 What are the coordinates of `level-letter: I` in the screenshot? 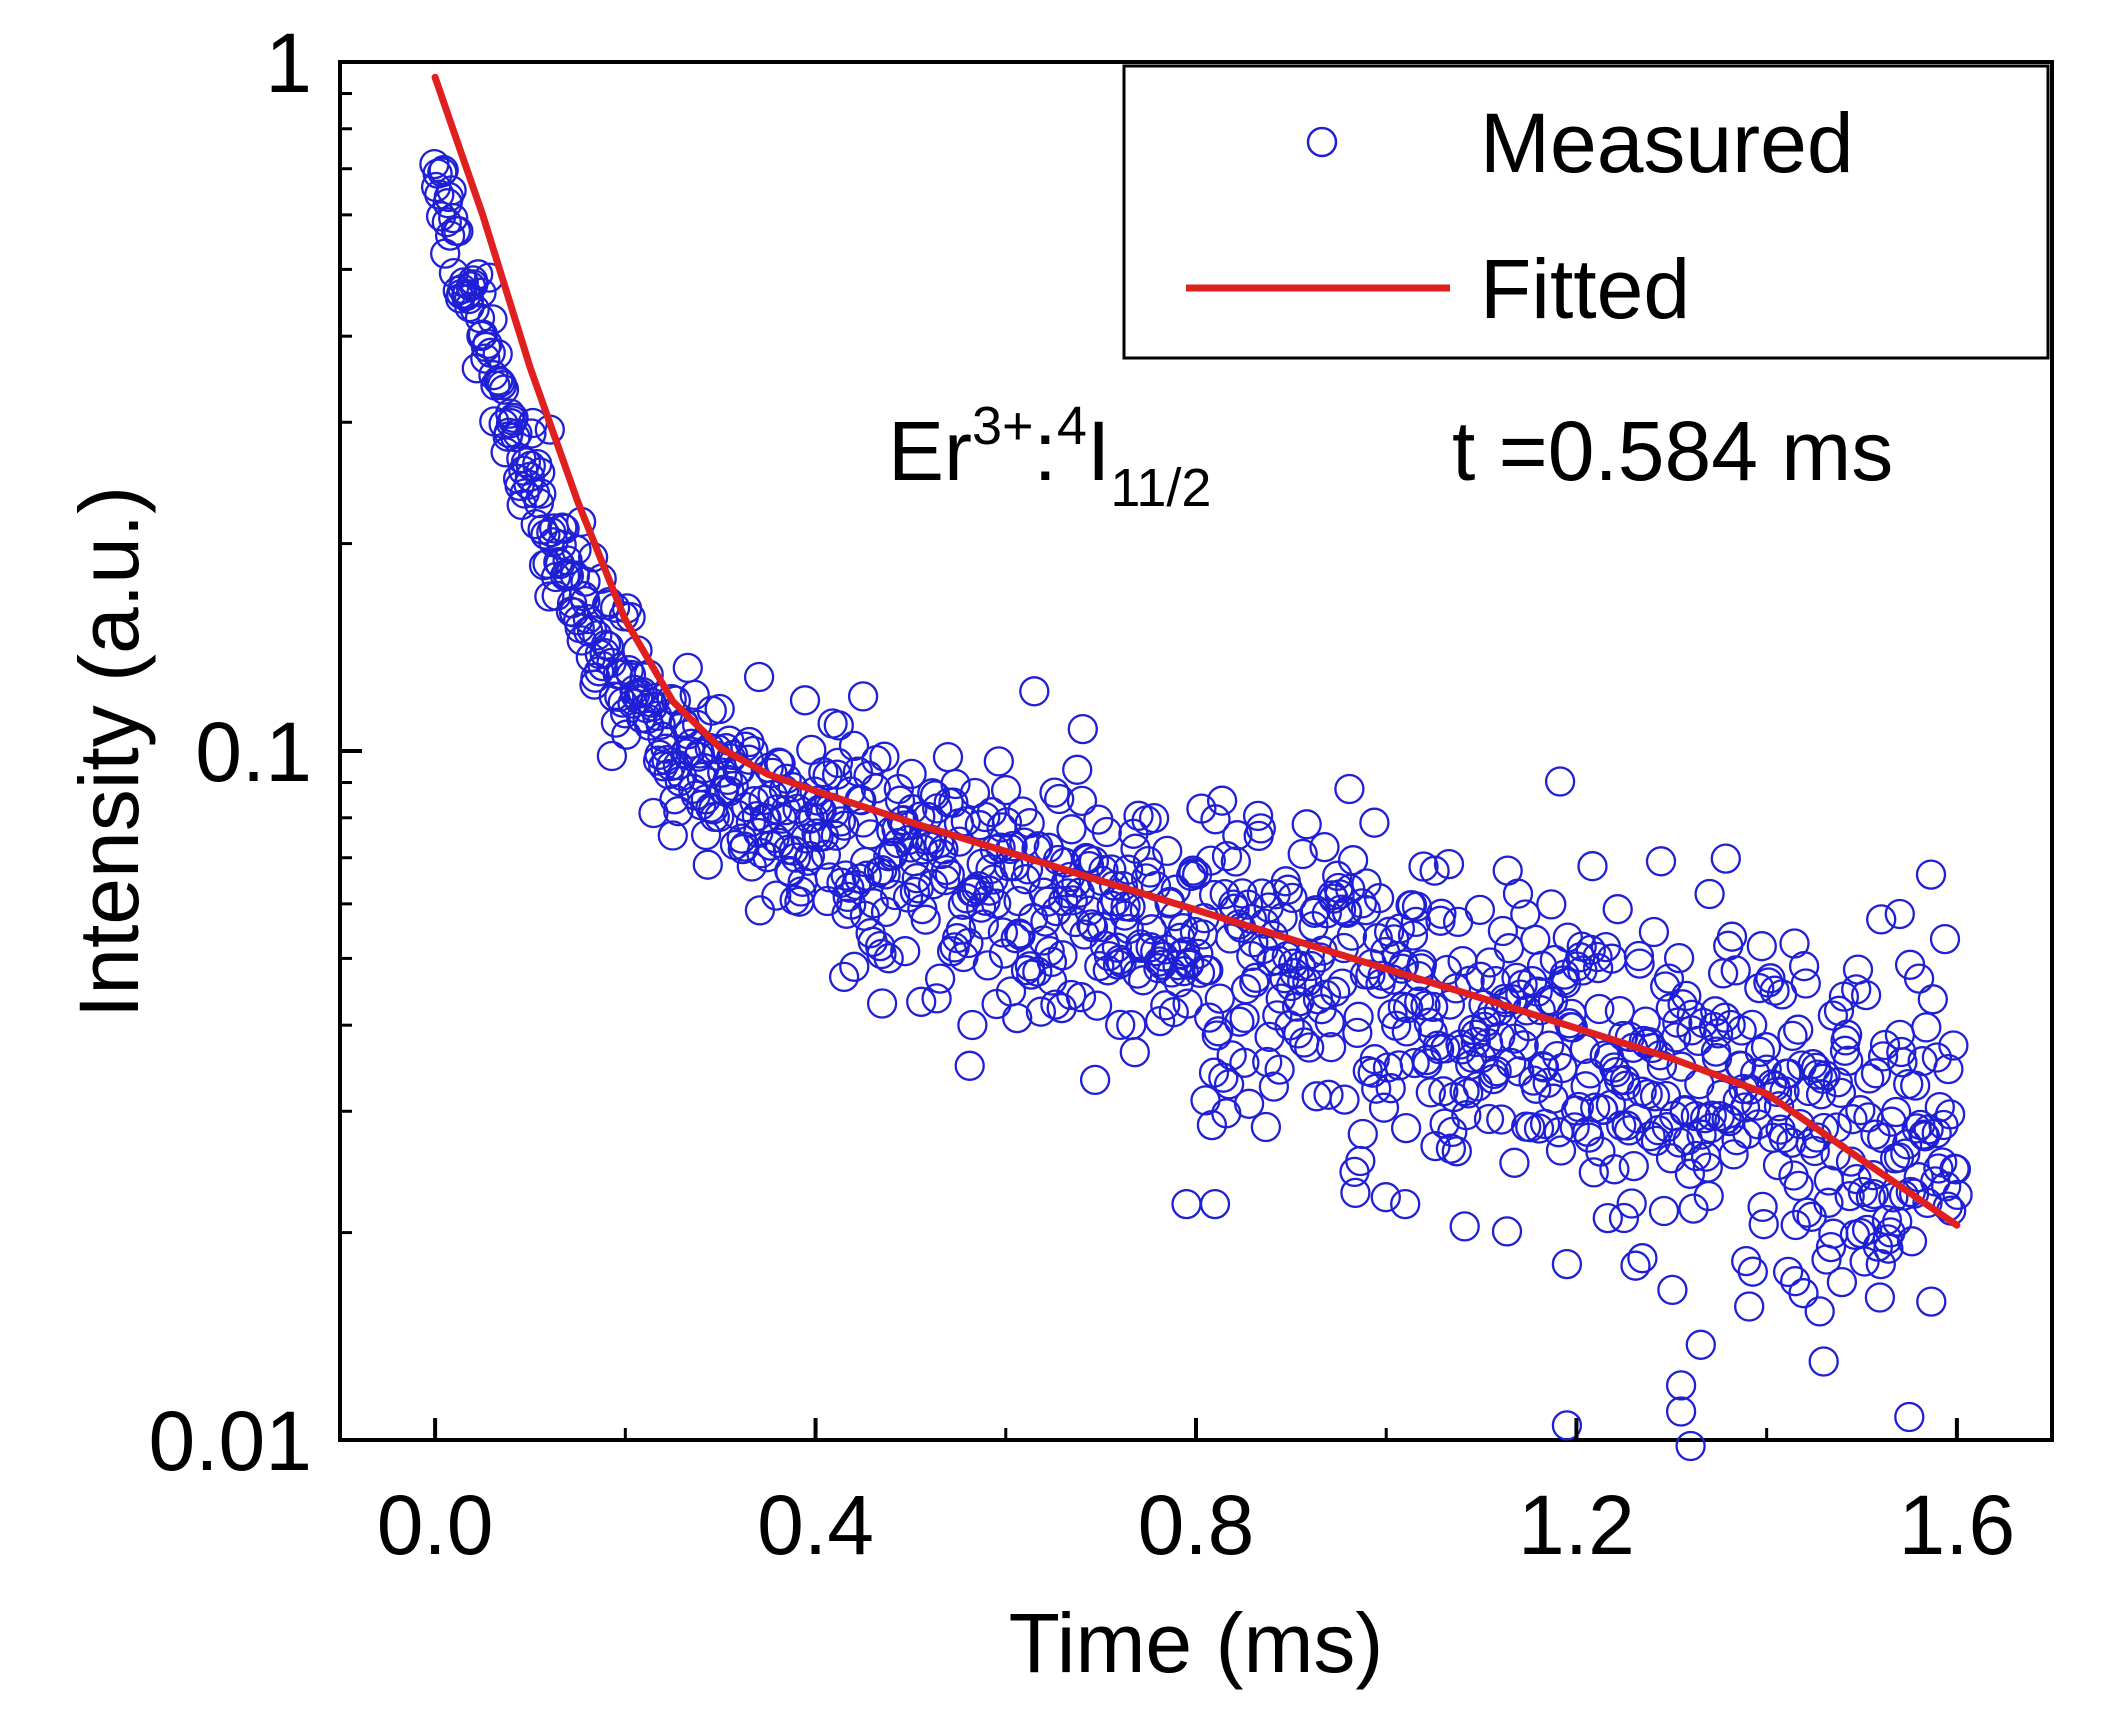 It's located at (1098, 451).